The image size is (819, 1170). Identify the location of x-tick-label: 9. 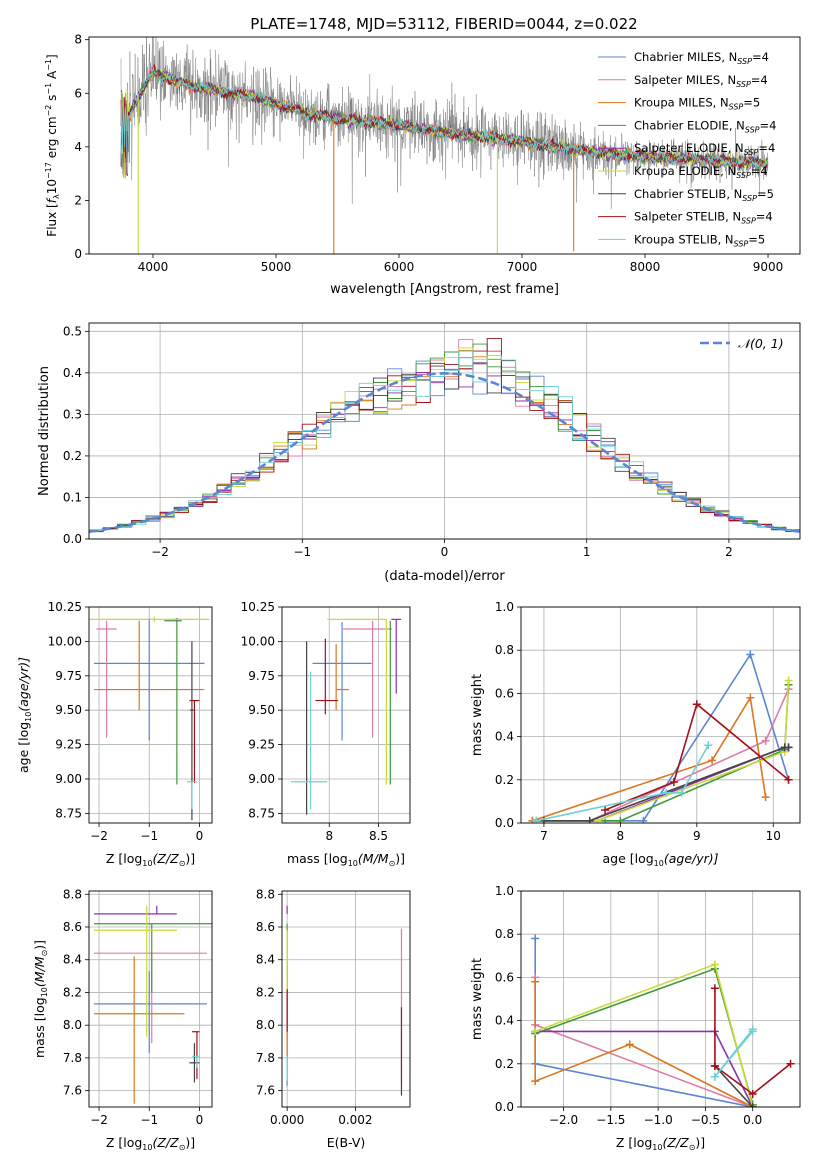
(697, 836).